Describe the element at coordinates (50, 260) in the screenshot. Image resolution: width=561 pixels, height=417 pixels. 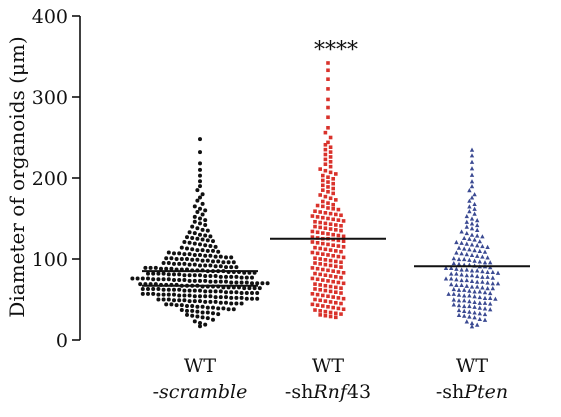
I see `y-tick-label-1: 100` at that location.